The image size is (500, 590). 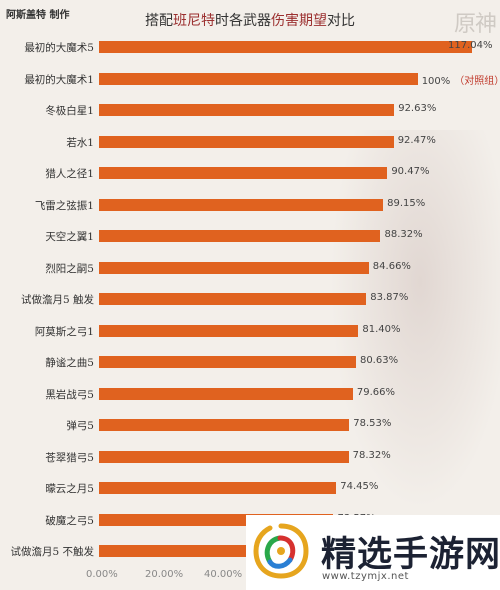 I want to click on value-label: 80.63%, so click(x=379, y=360).